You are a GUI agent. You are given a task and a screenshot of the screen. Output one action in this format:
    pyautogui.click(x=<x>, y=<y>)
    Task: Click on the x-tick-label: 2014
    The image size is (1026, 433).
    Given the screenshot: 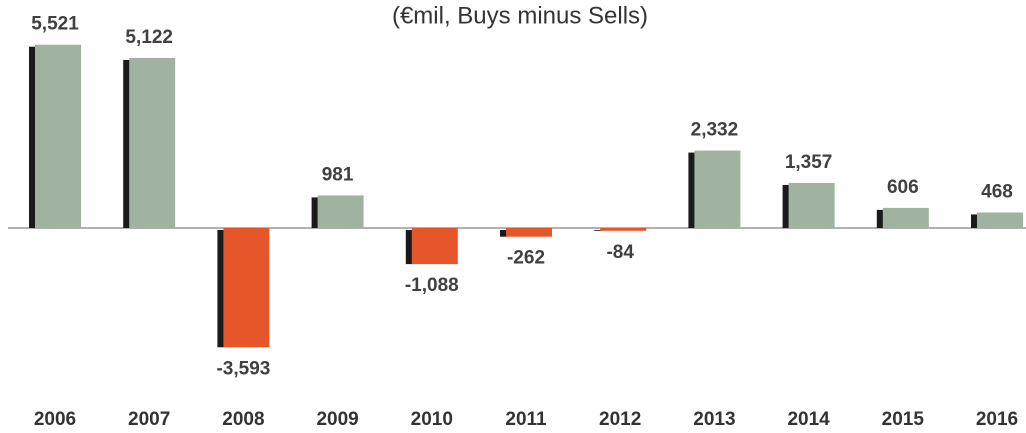 What is the action you would take?
    pyautogui.click(x=808, y=419)
    